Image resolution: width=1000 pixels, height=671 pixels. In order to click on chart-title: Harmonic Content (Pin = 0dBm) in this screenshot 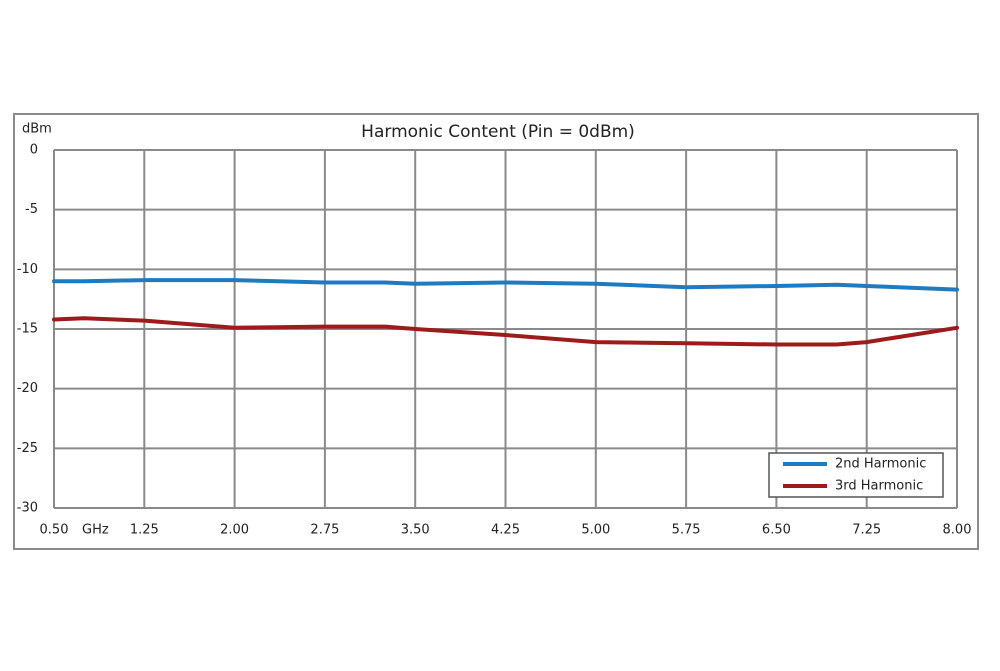, I will do `click(498, 132)`.